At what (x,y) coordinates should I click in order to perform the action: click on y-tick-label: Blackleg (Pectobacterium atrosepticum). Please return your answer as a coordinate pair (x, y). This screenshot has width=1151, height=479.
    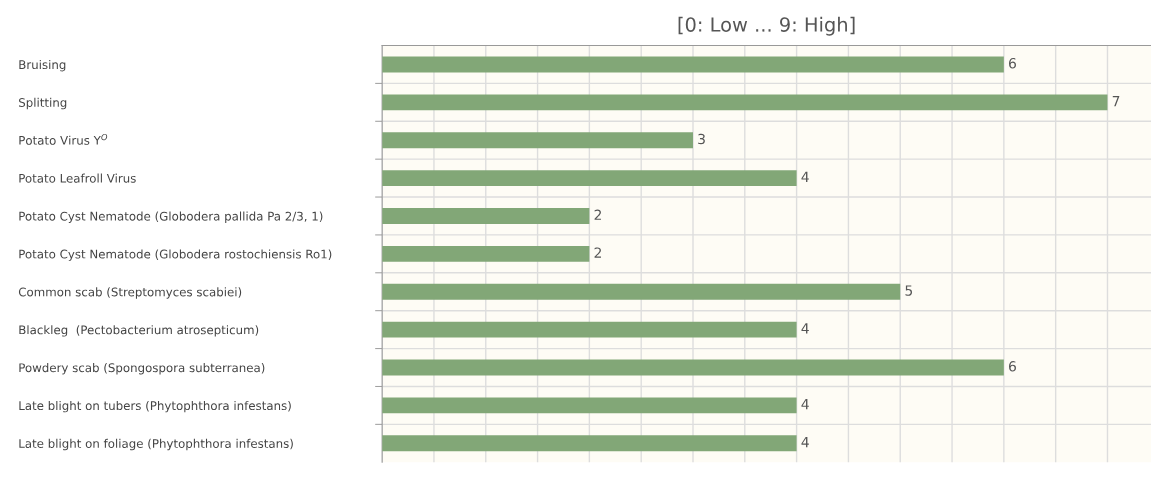
    Looking at the image, I should click on (139, 331).